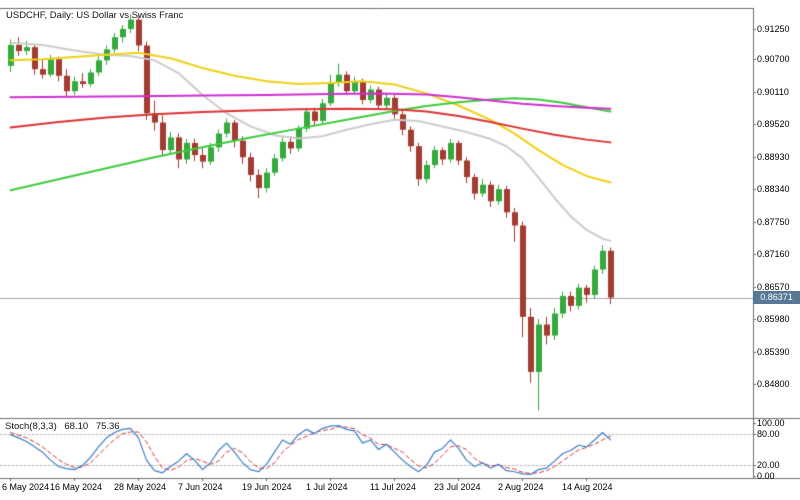 This screenshot has height=500, width=800. Describe the element at coordinates (773, 189) in the screenshot. I see `price-tick-label: 0.88340` at that location.